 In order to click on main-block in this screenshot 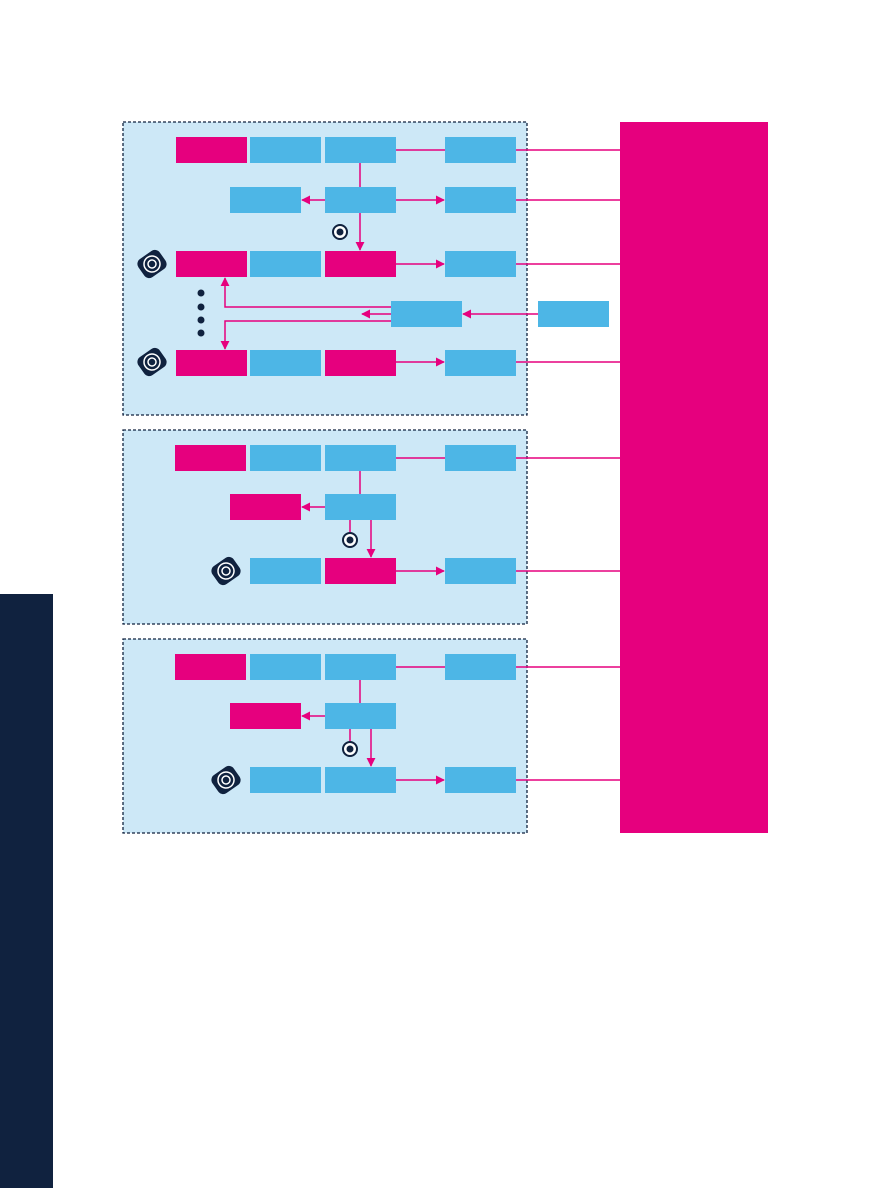, I will do `click(694, 477)`.